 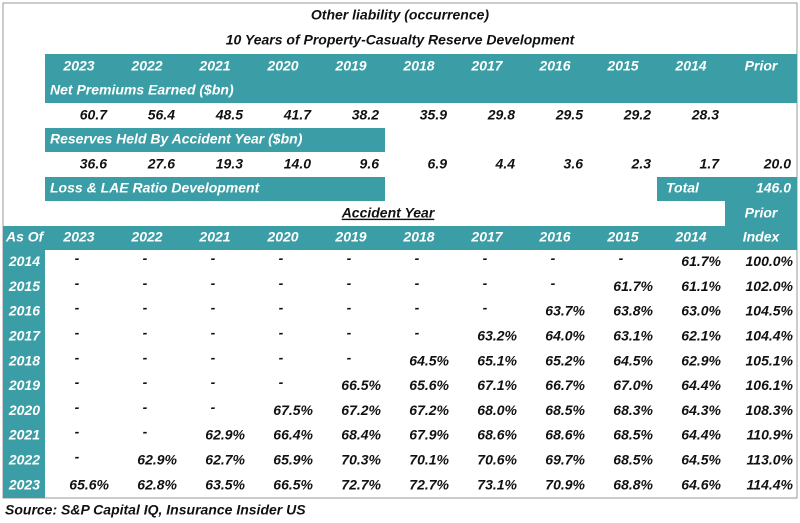 What do you see at coordinates (641, 164) in the screenshot?
I see `reserve-value: 2.3` at bounding box center [641, 164].